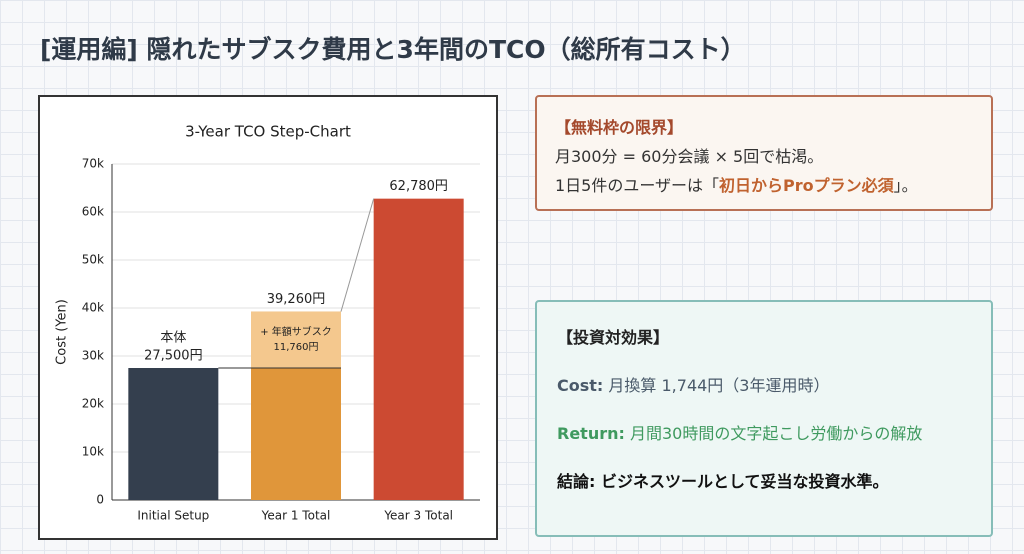 The height and width of the screenshot is (554, 1024). I want to click on step-connector, so click(357, 255).